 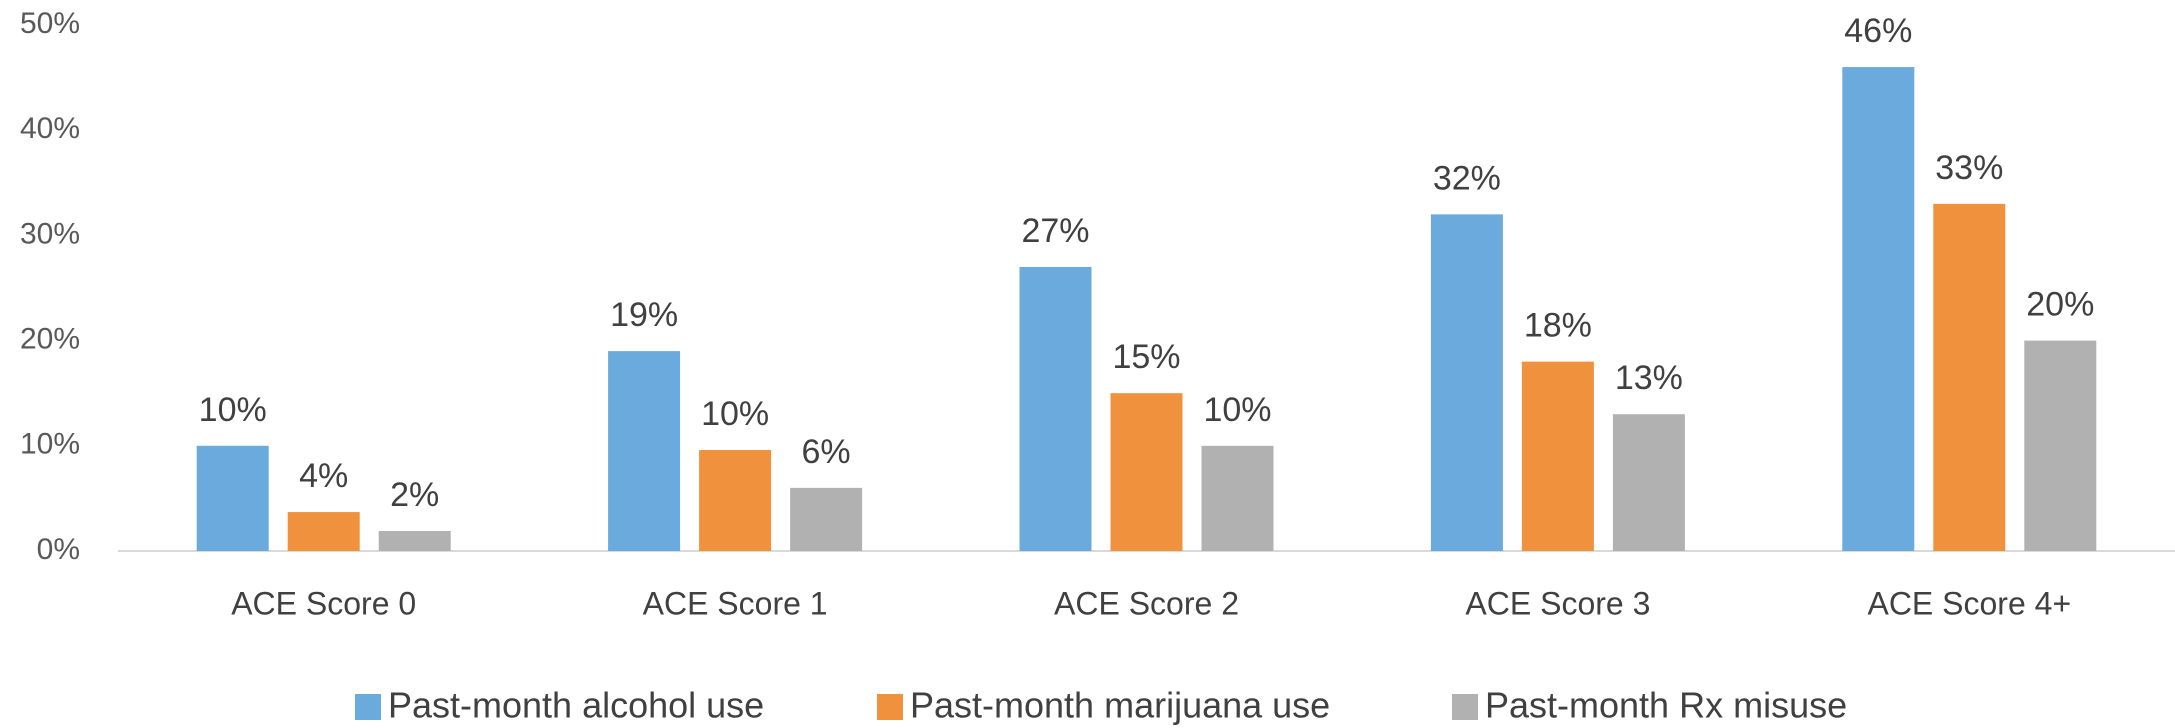 I want to click on x-tick-label: ACE Score 1, so click(x=735, y=603).